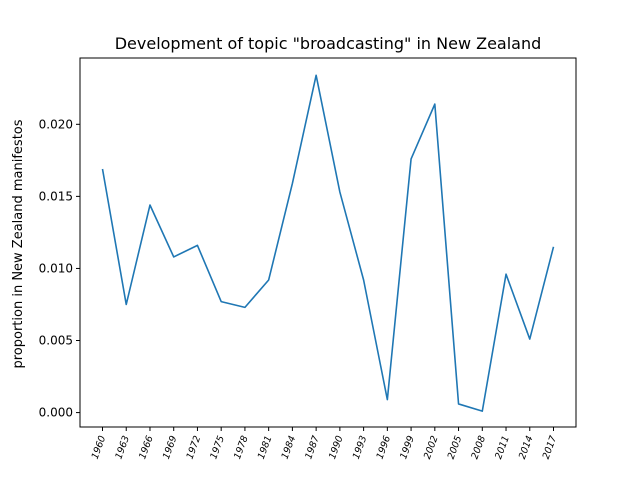 The height and width of the screenshot is (480, 640). Describe the element at coordinates (550, 447) in the screenshot. I see `x-tick-label: 2017` at that location.